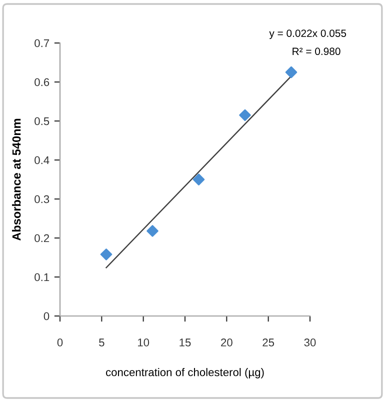 The width and height of the screenshot is (385, 402). What do you see at coordinates (47, 316) in the screenshot?
I see `y-tick-label: 0` at bounding box center [47, 316].